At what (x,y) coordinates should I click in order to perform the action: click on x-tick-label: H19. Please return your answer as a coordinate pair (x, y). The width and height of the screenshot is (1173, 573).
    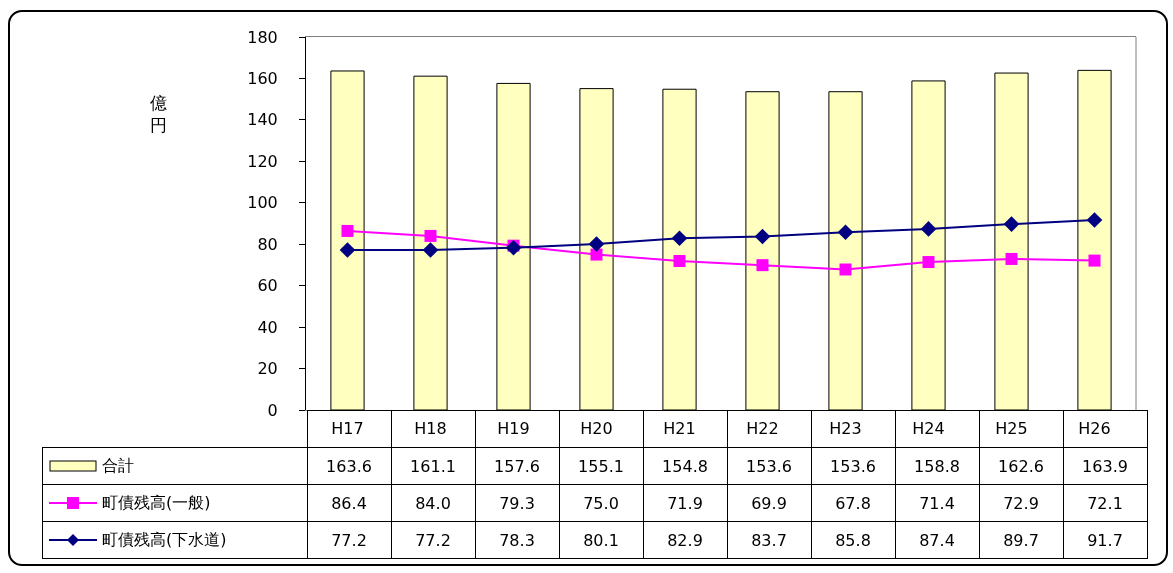
    Looking at the image, I should click on (513, 429).